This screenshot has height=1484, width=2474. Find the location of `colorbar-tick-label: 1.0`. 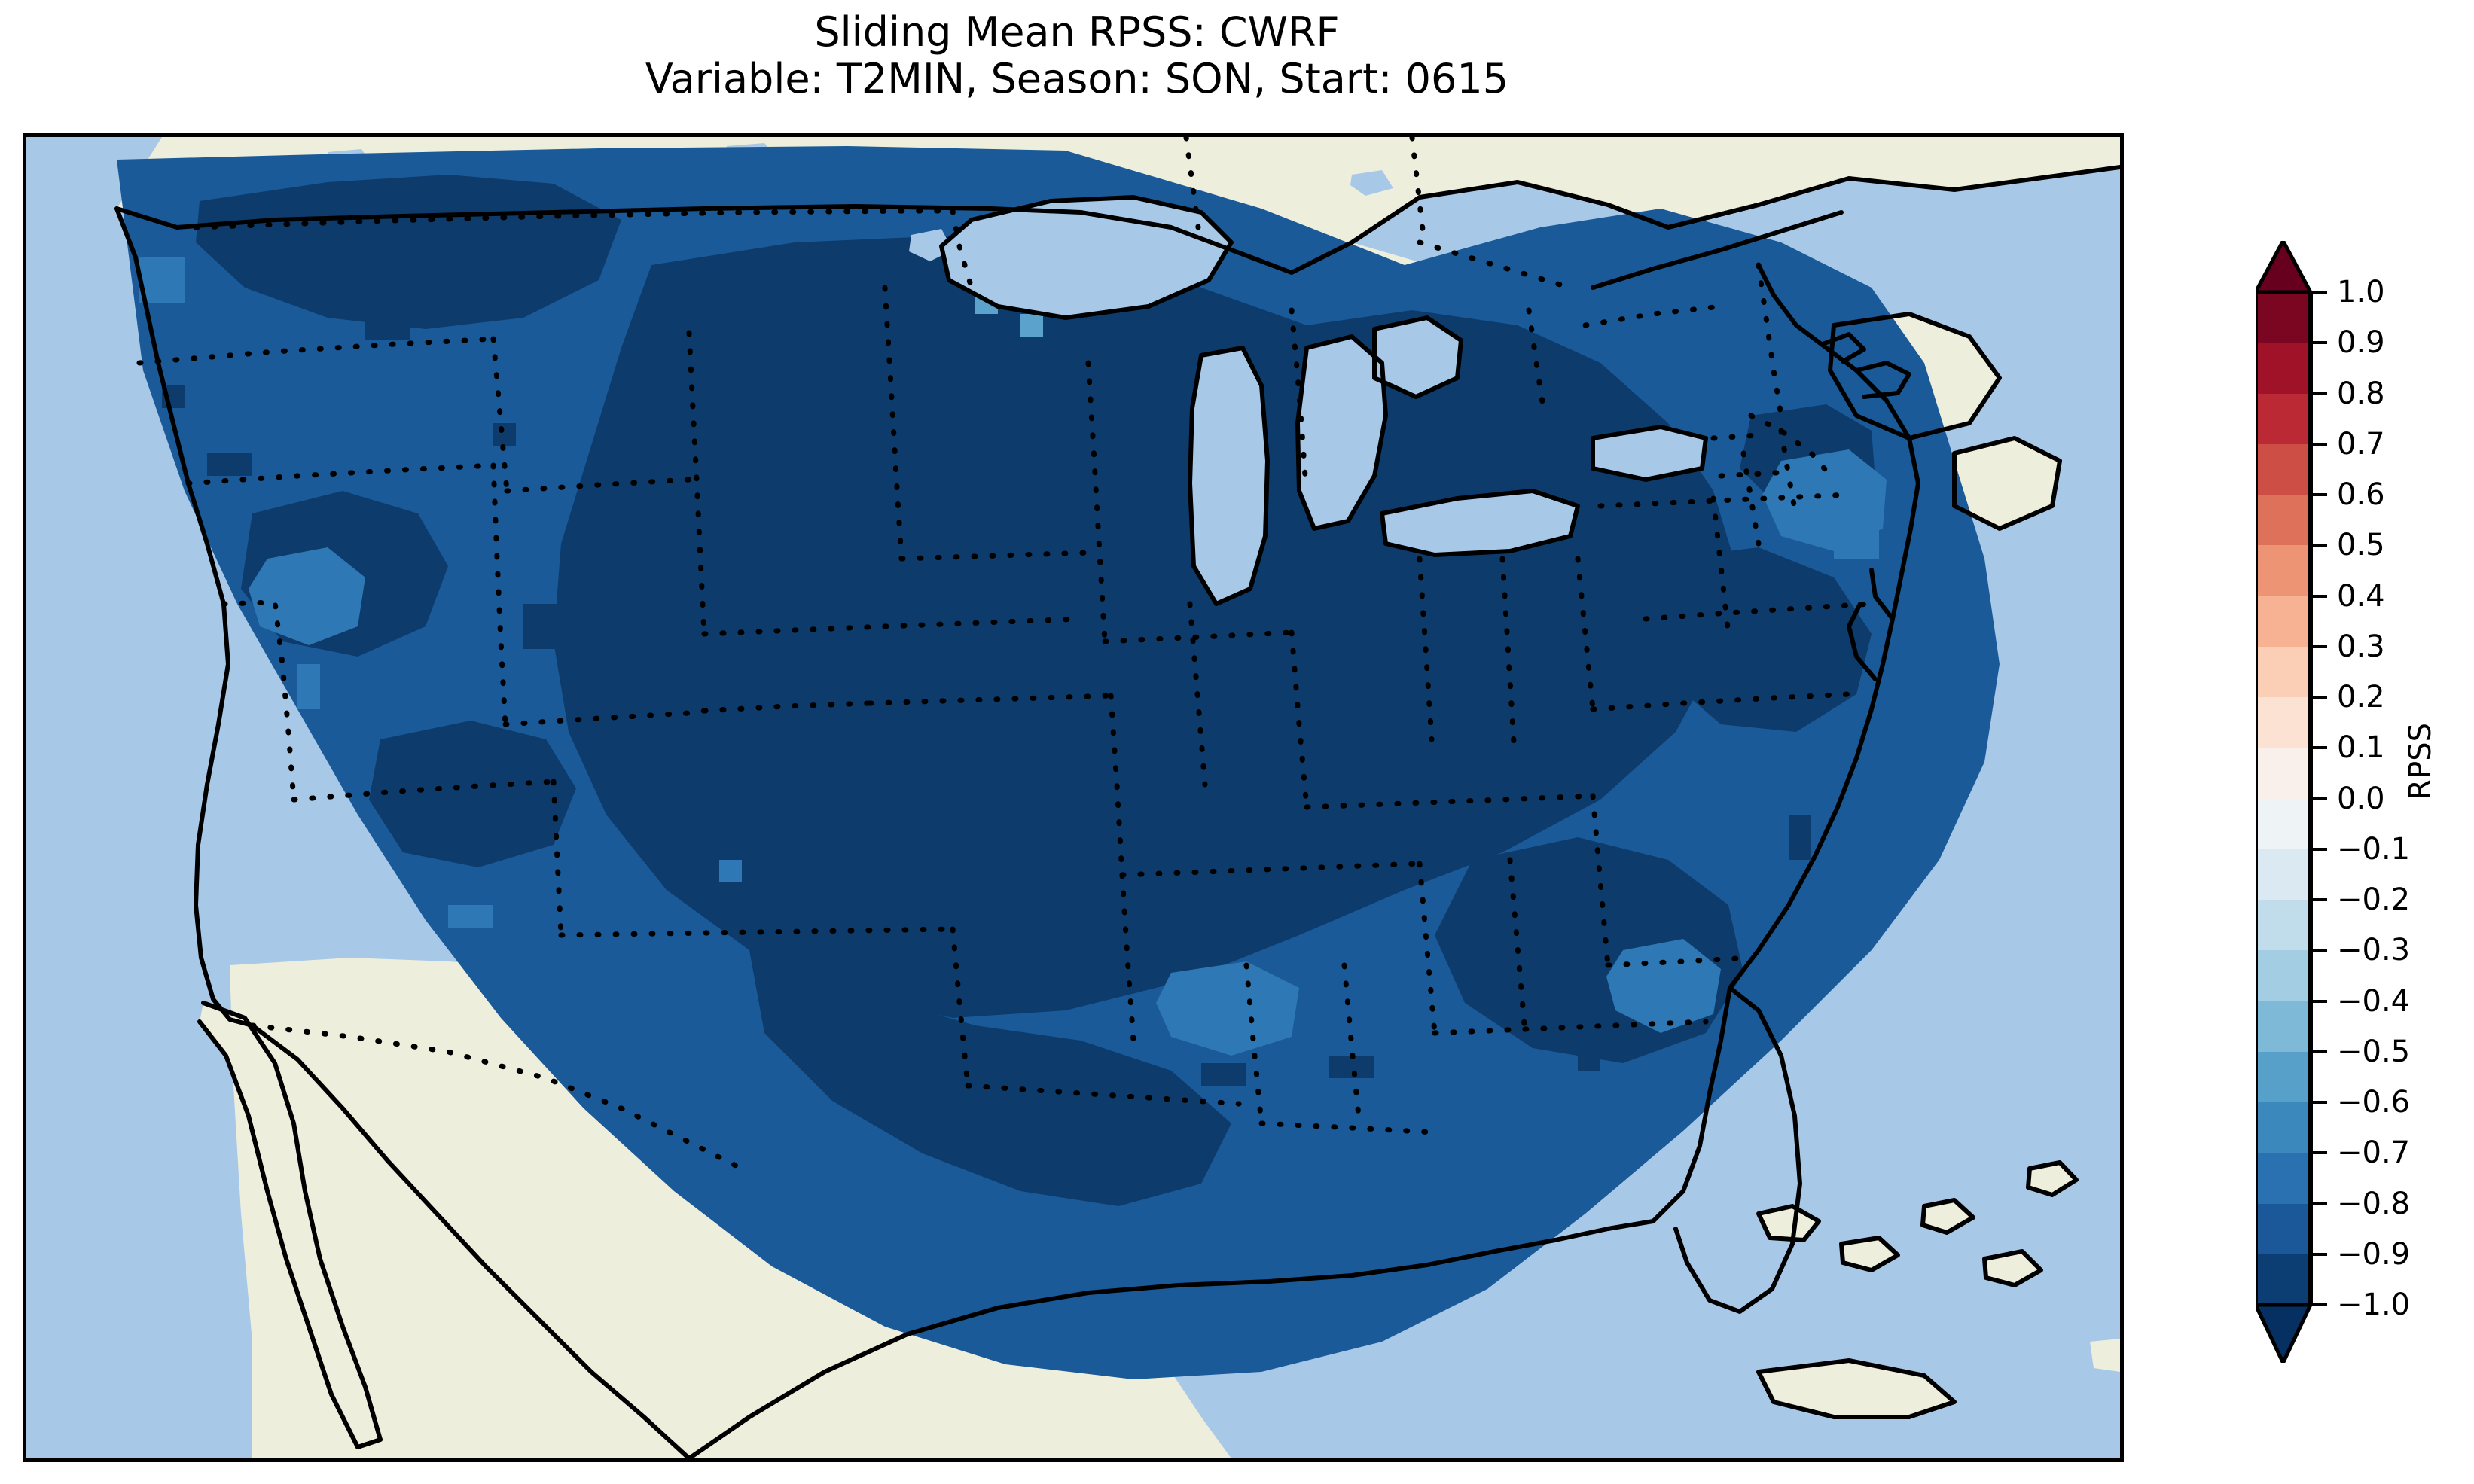

colorbar-tick-label: 1.0 is located at coordinates (2361, 292).